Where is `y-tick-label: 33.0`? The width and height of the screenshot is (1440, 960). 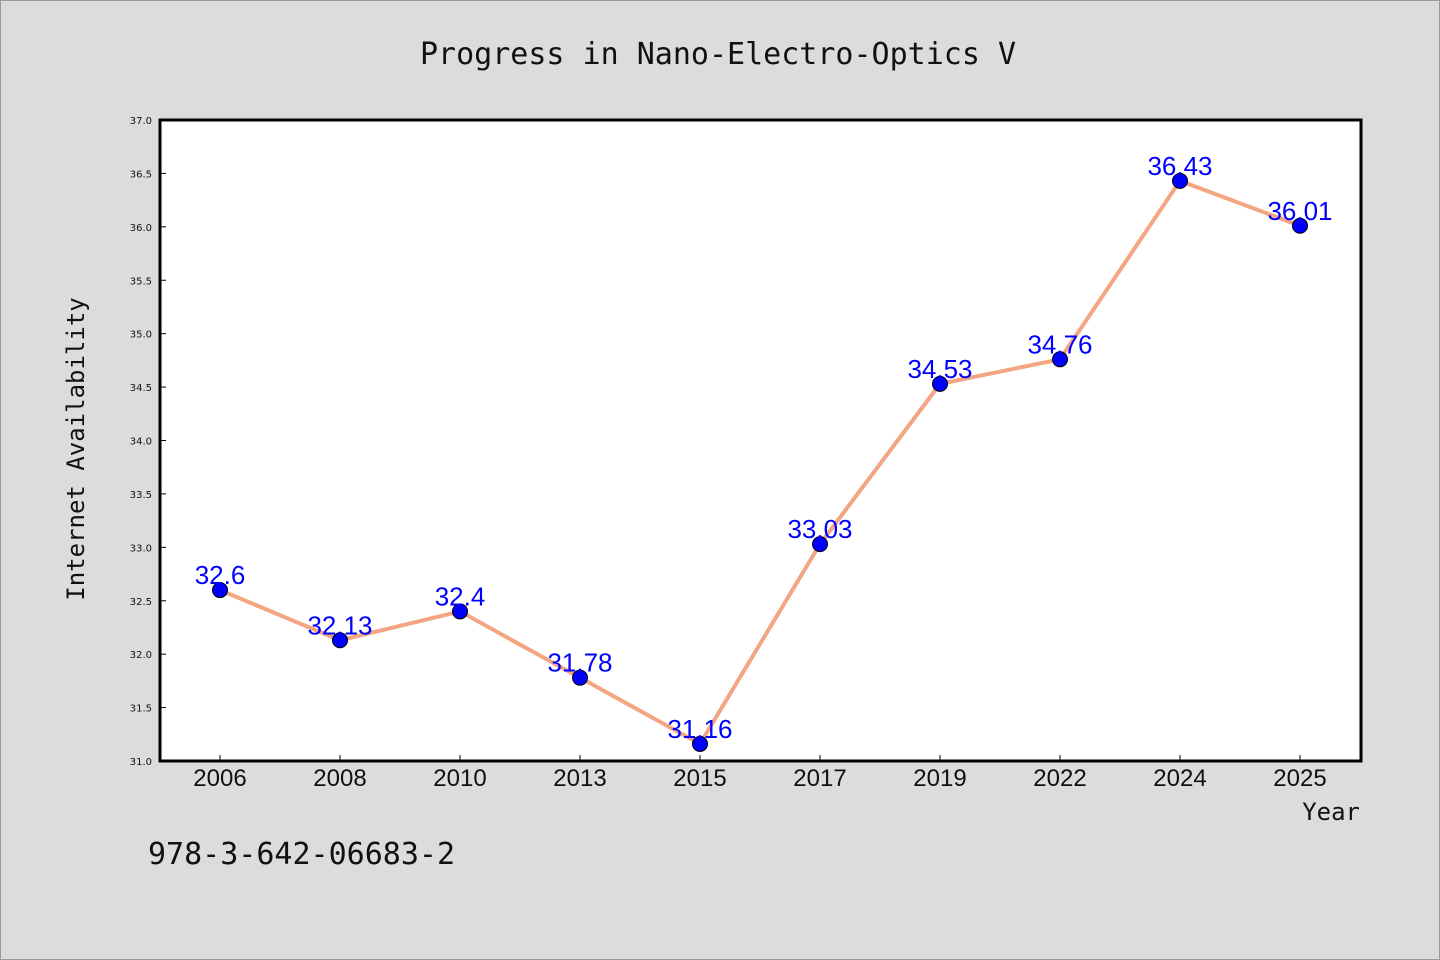
y-tick-label: 33.0 is located at coordinates (141, 548).